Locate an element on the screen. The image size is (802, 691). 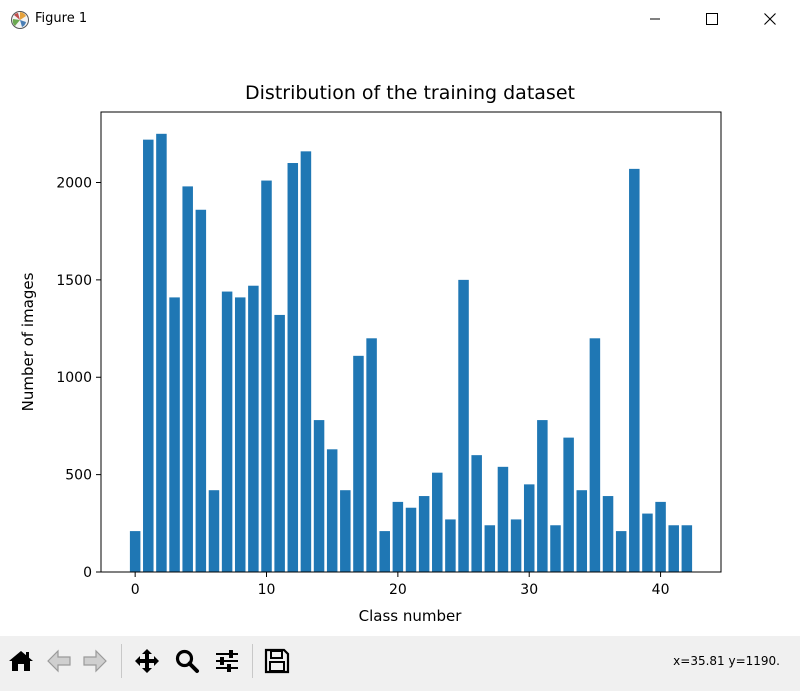
save-button is located at coordinates (277, 661).